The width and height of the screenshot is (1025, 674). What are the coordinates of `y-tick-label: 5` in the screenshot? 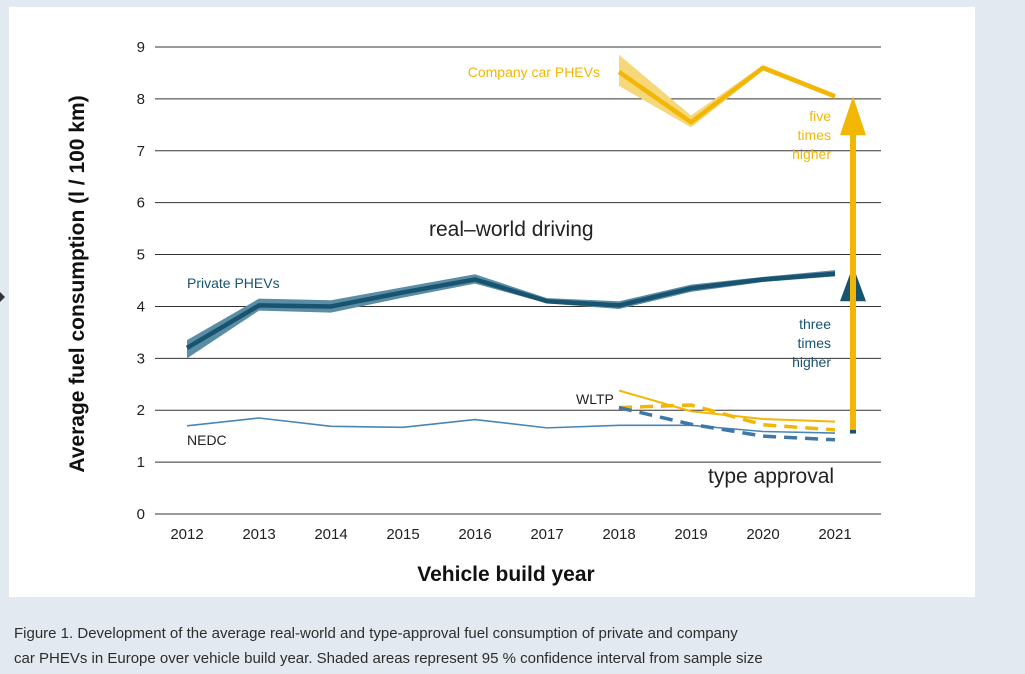 It's located at (141, 255).